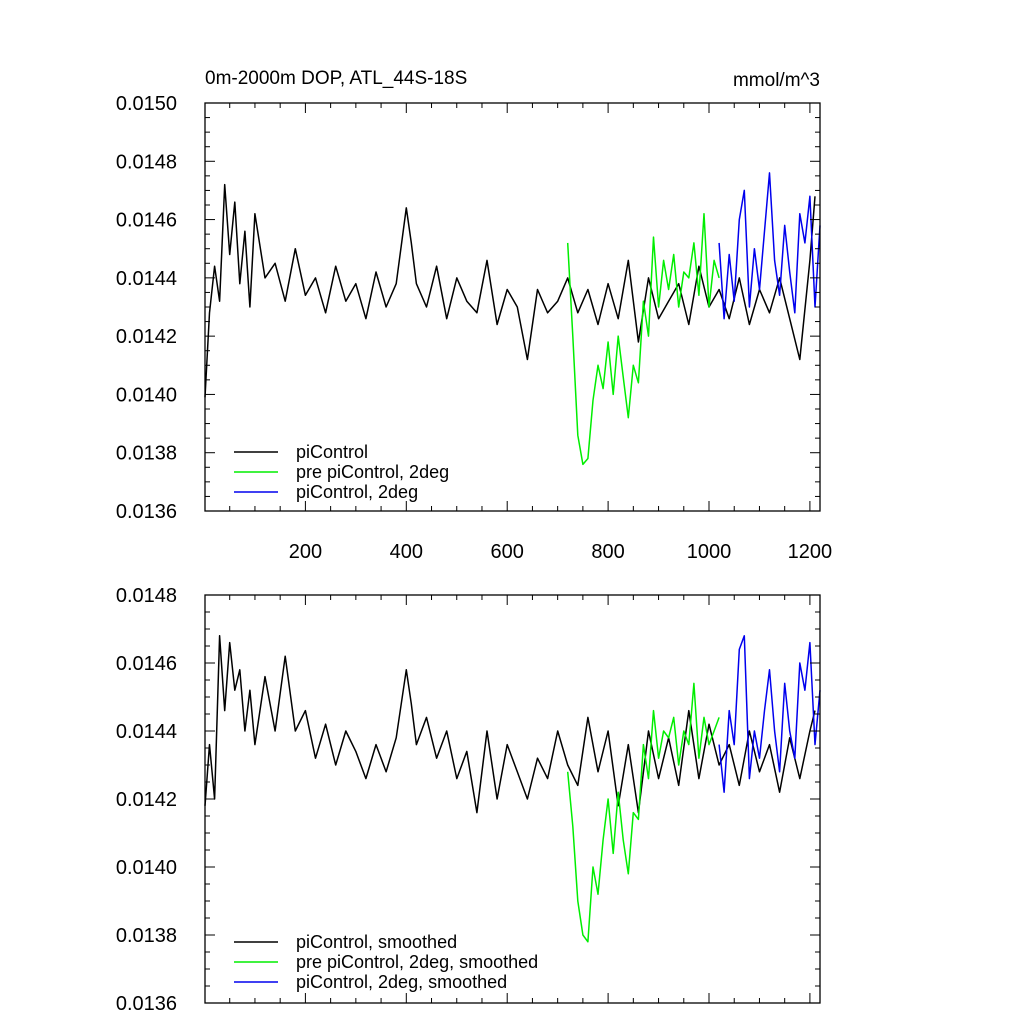 Image resolution: width=1024 pixels, height=1029 pixels. Describe the element at coordinates (776, 80) in the screenshot. I see `units-label: mmol/m^3` at that location.